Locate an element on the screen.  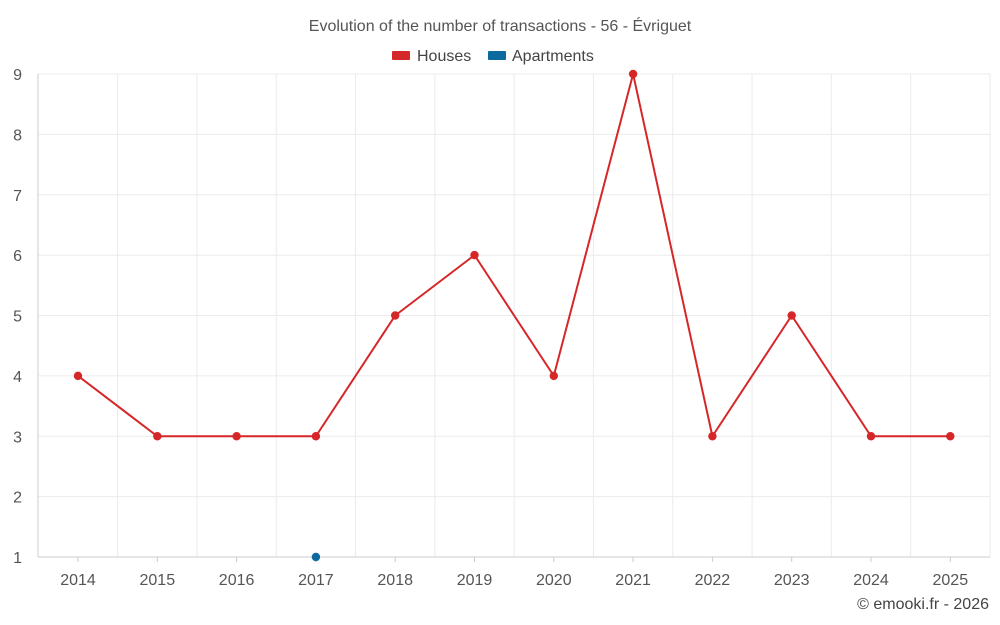
x-tick-label: 2015 is located at coordinates (158, 580).